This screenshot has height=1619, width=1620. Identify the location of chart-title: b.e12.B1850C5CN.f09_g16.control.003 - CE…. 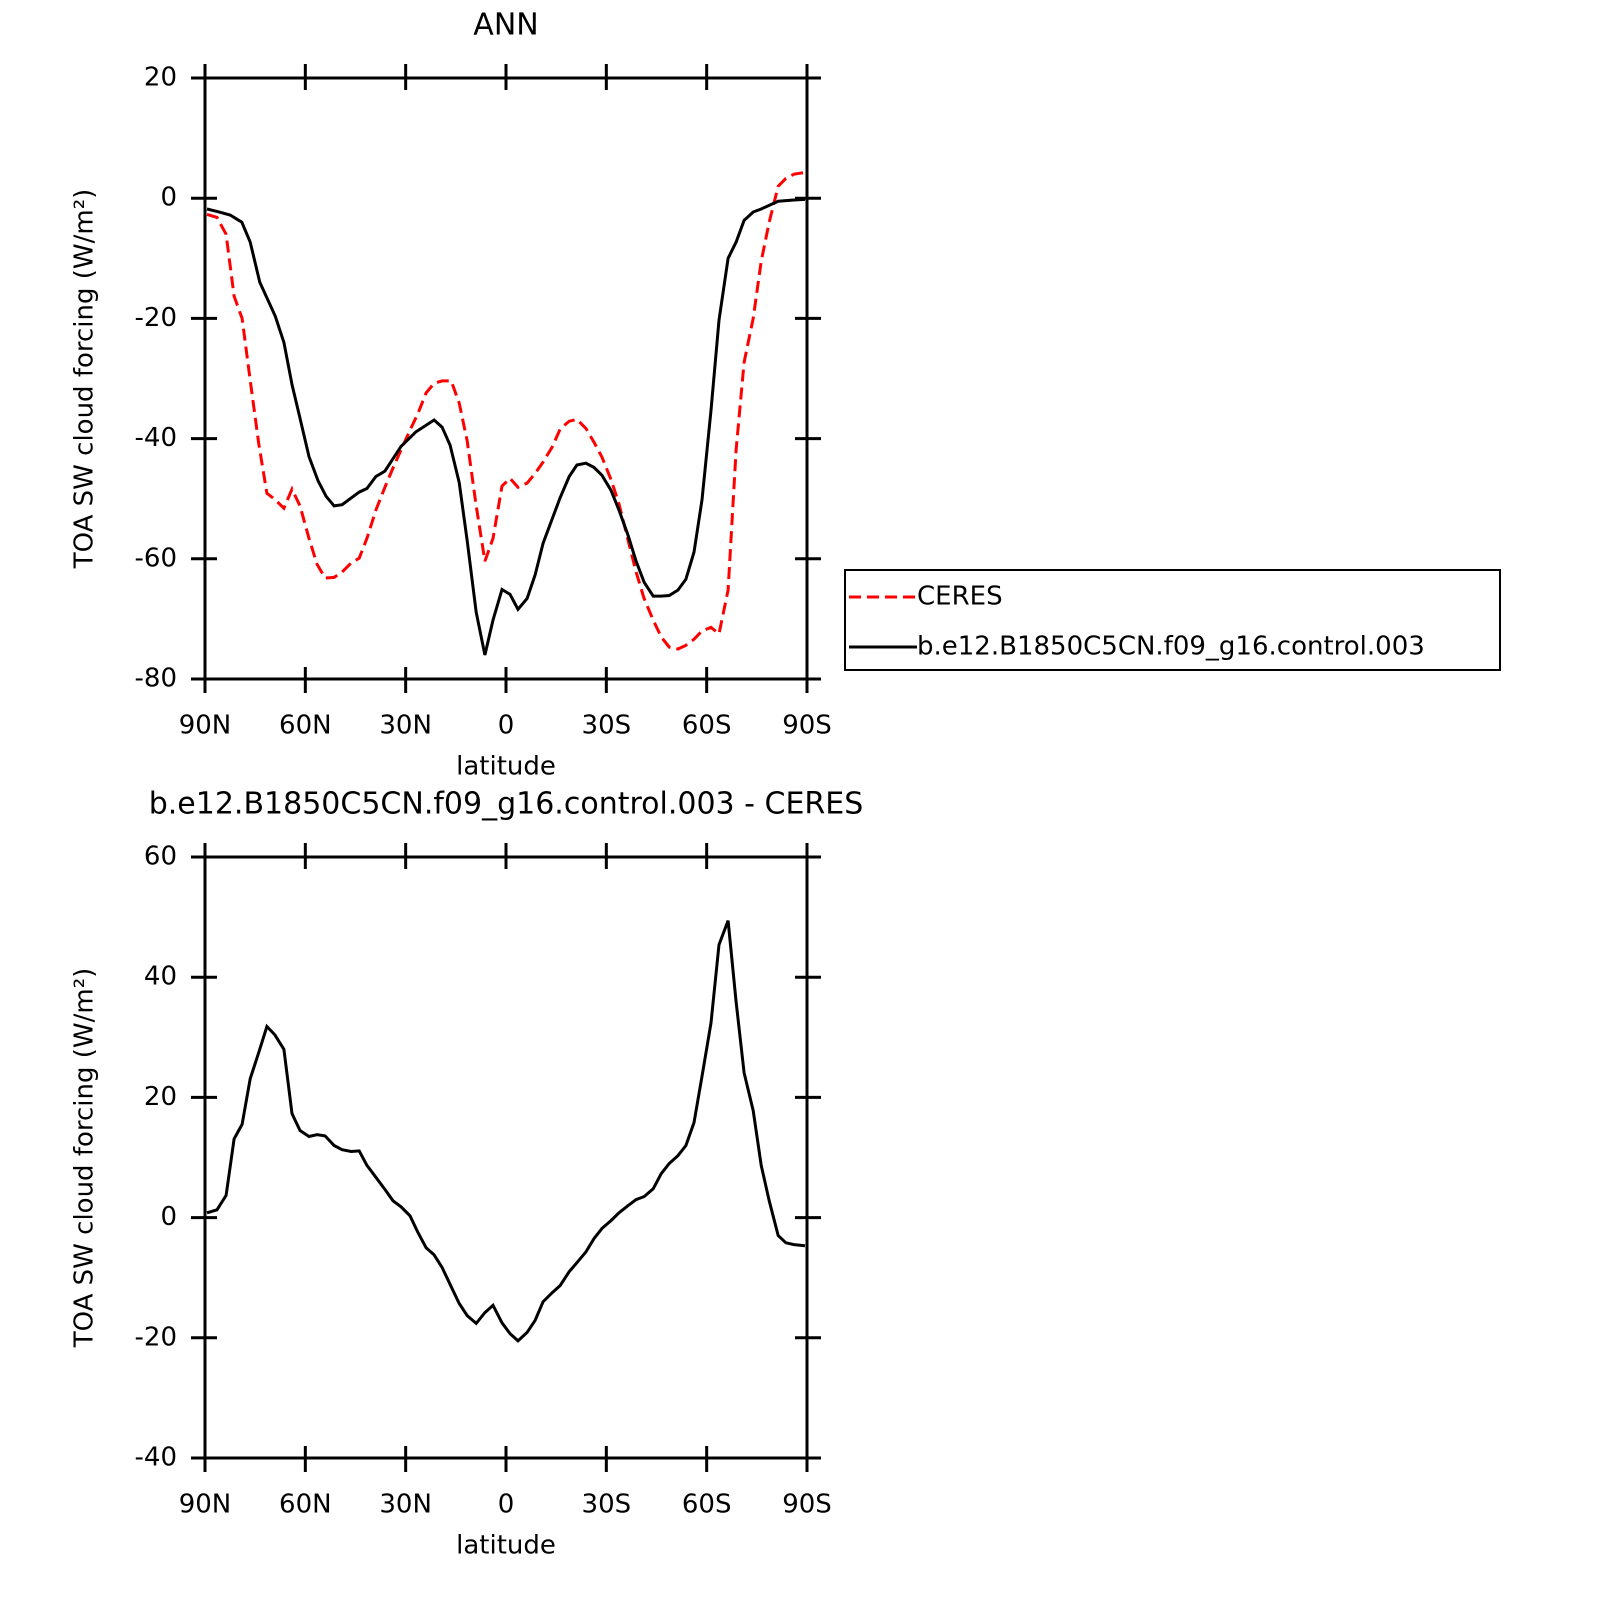
(506, 804).